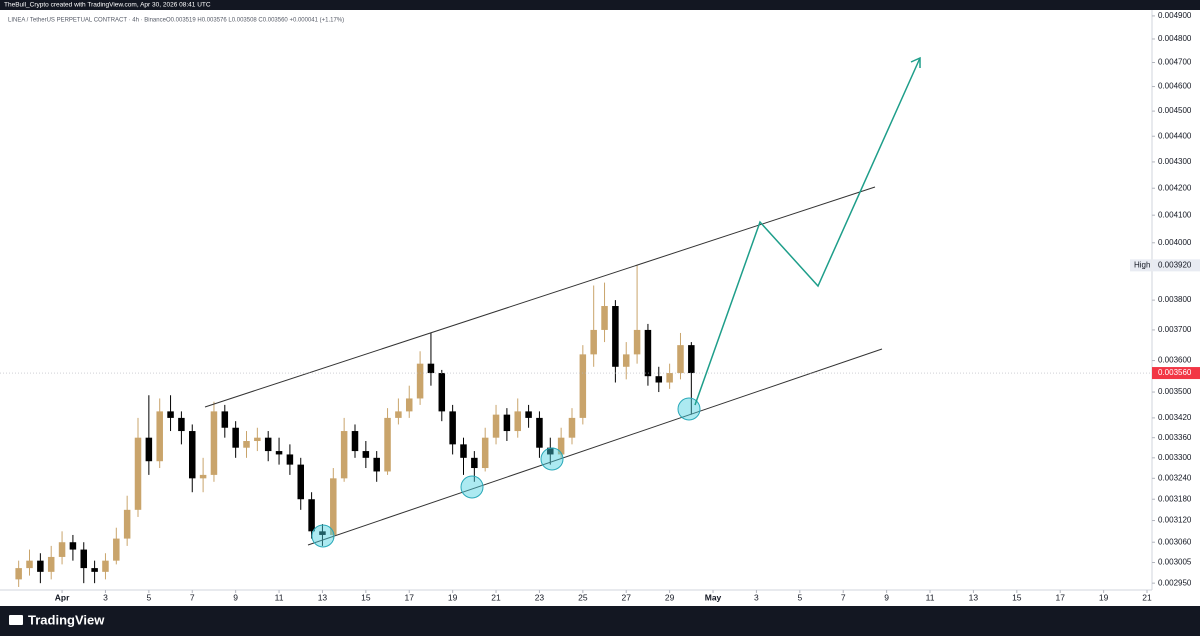  Describe the element at coordinates (713, 597) in the screenshot. I see `x-tick-label: May` at that location.